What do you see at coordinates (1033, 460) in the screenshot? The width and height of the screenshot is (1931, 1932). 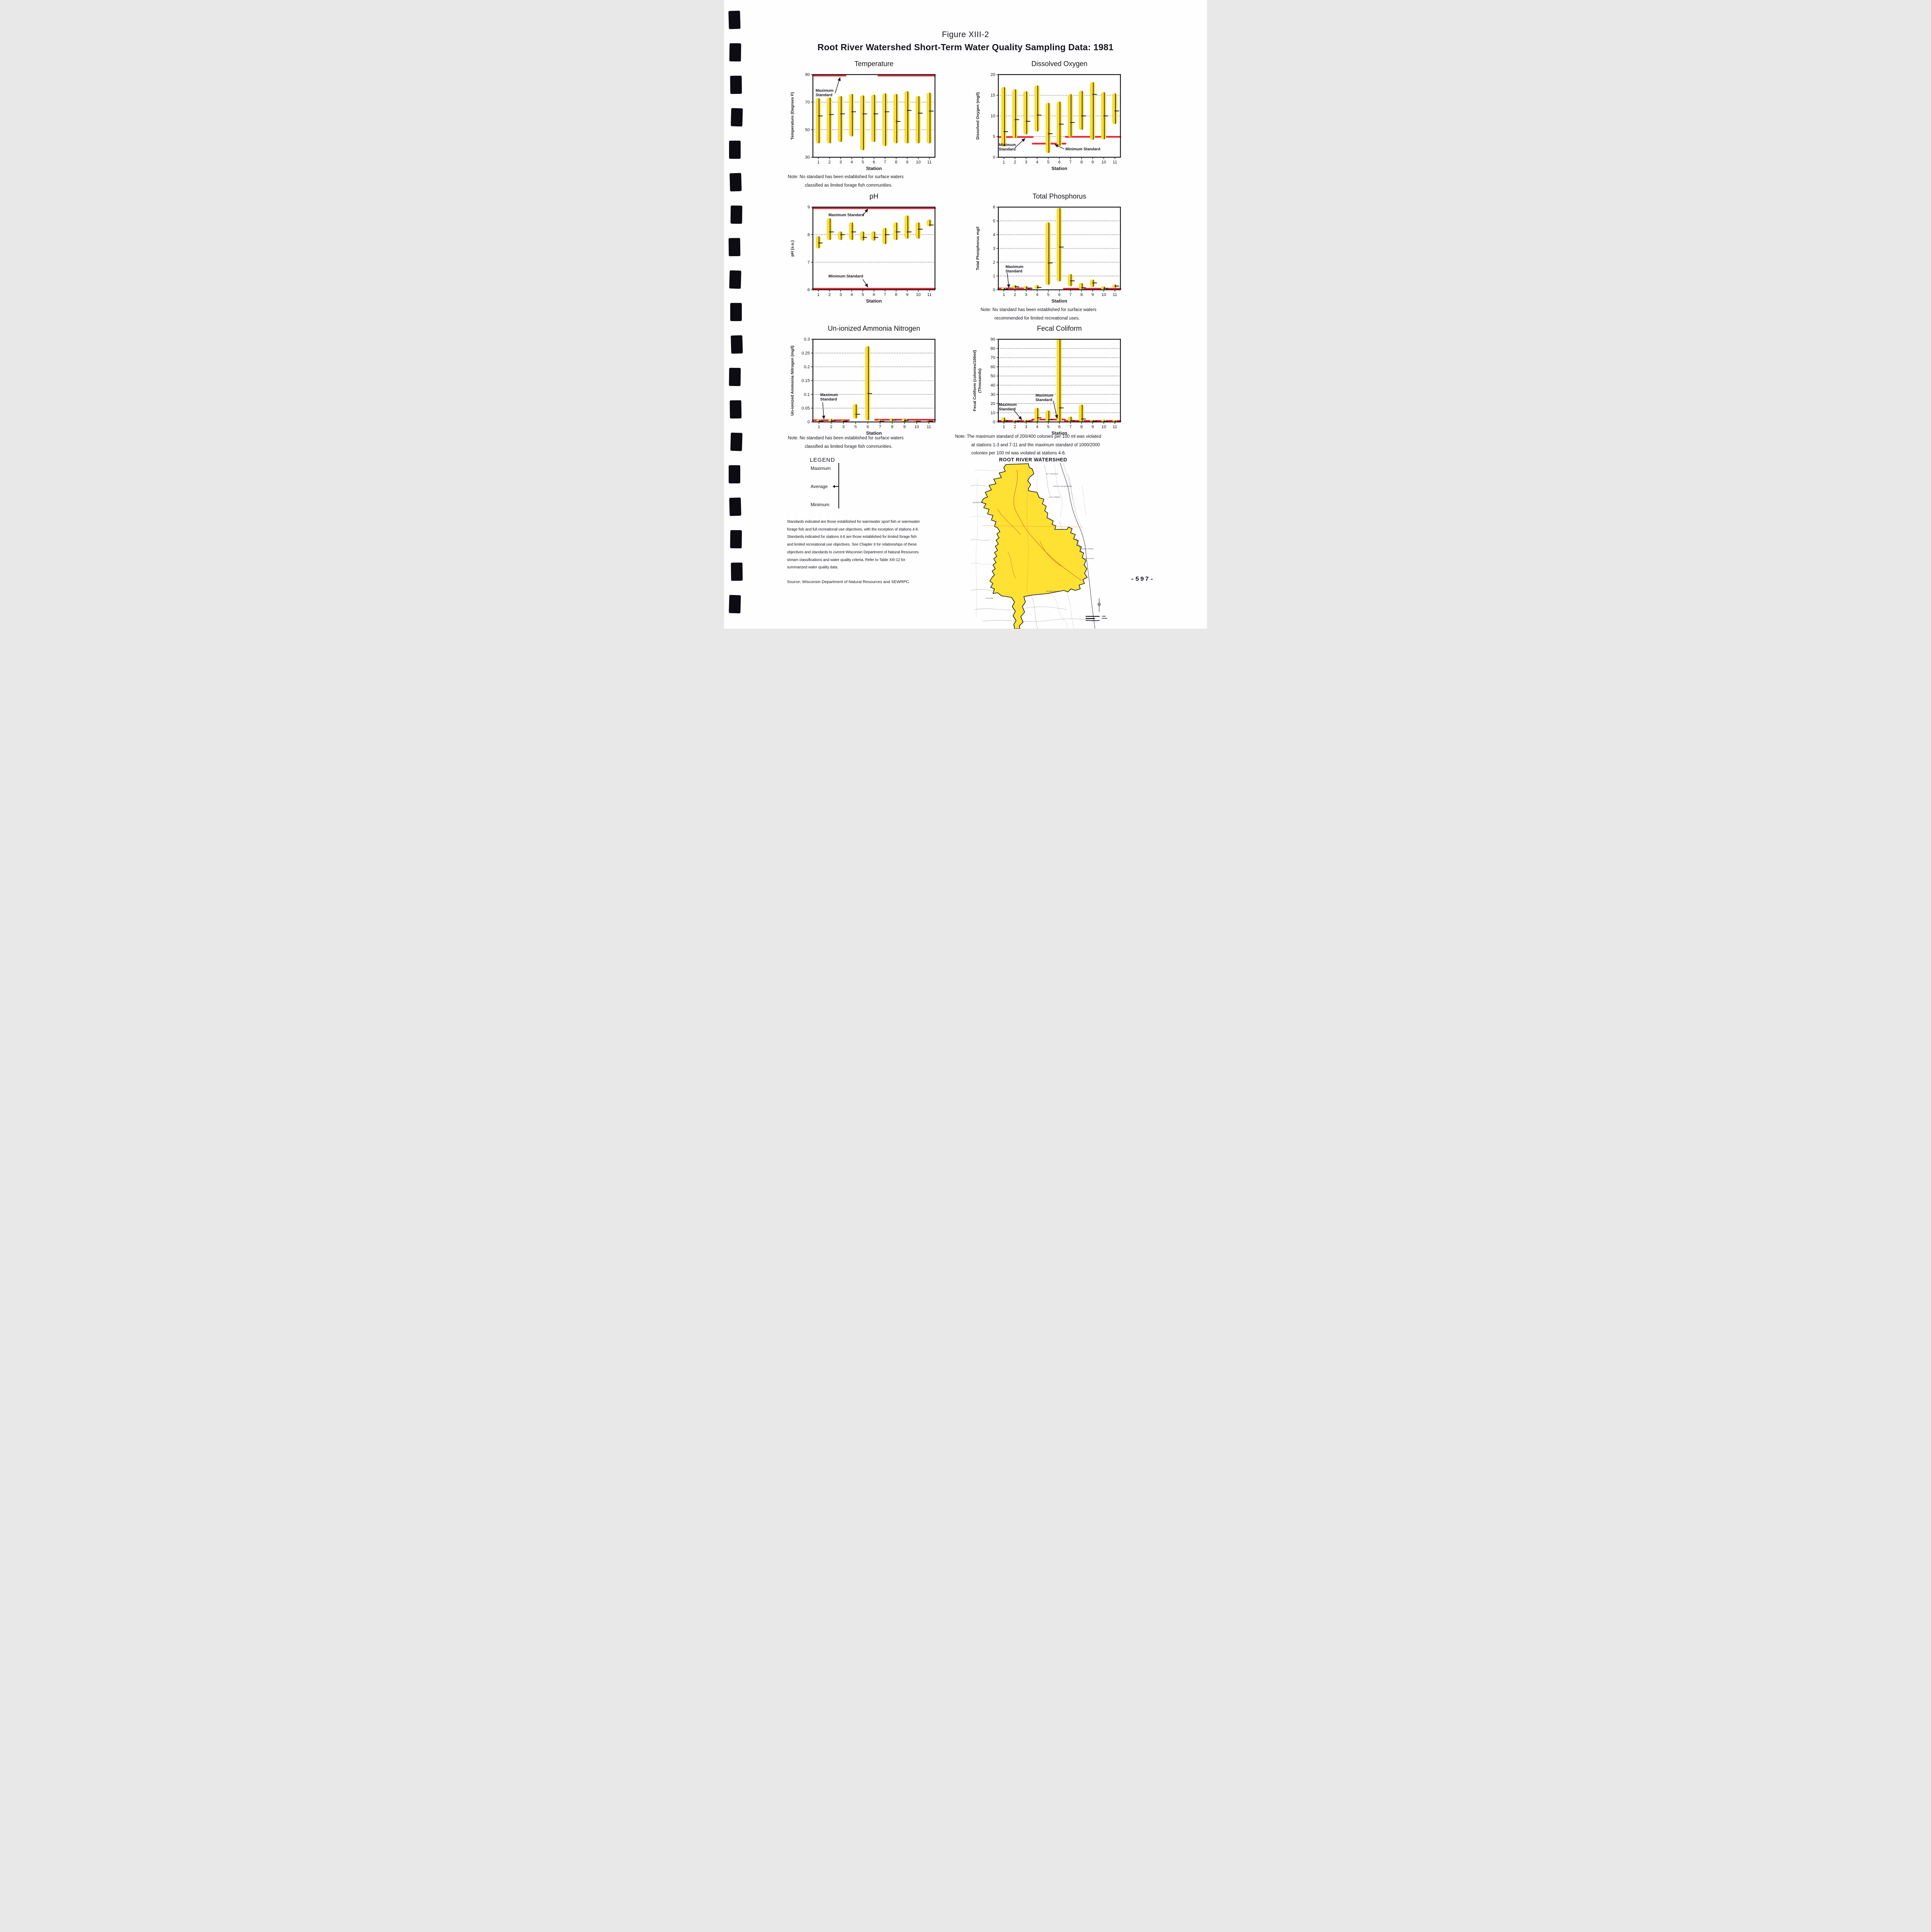 I see `map-title: ROOT RIVER WATERSHED` at bounding box center [1033, 460].